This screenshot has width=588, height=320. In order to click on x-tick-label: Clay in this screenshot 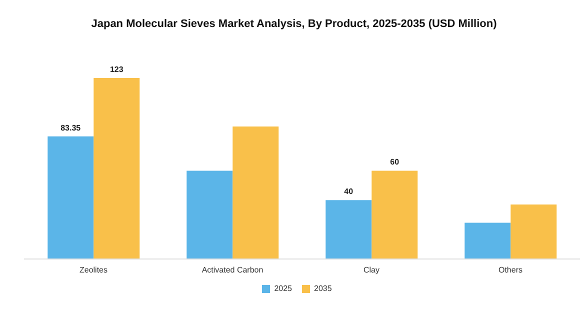, I will do `click(371, 270)`.